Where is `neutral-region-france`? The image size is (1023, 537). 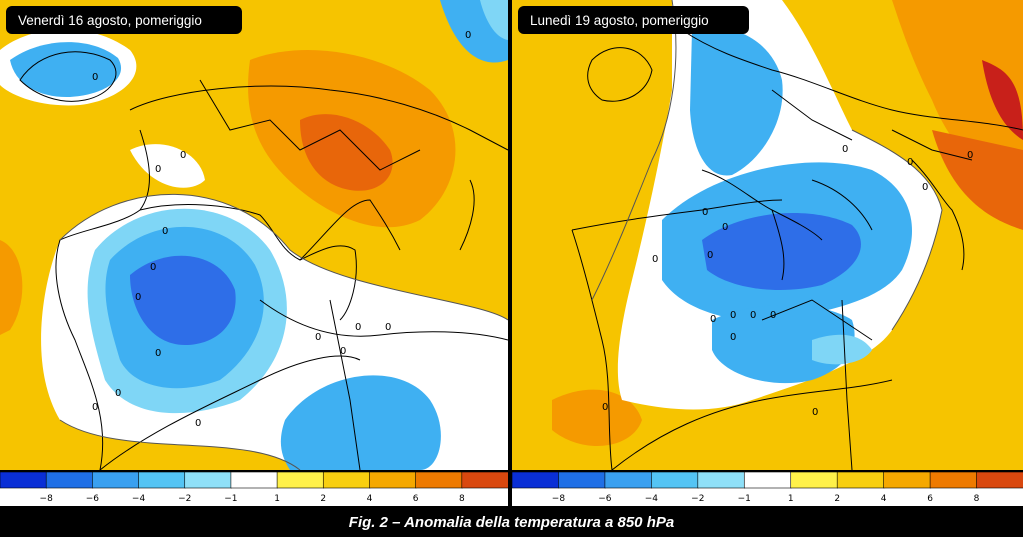 neutral-region-france is located at coordinates (167, 166).